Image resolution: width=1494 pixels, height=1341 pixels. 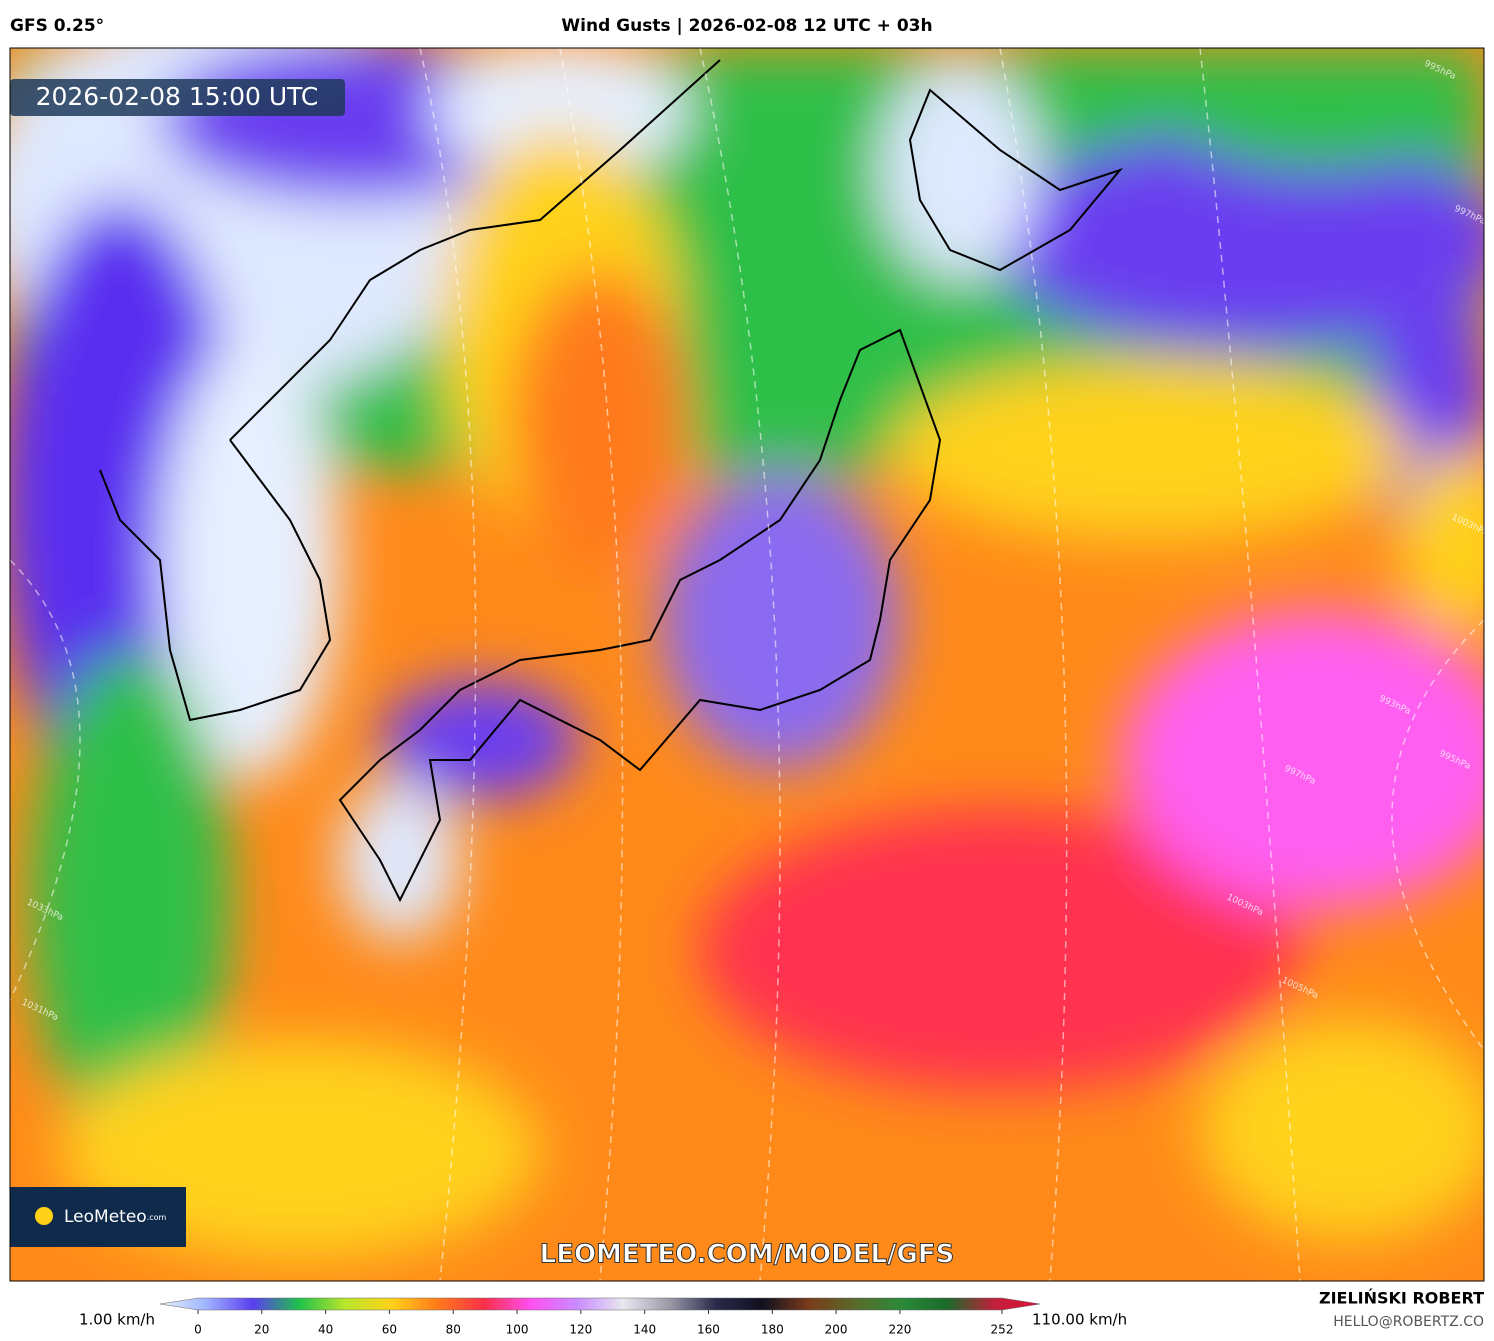 I want to click on valid-time: 2026-02-08 15:00 UTC, so click(x=177, y=96).